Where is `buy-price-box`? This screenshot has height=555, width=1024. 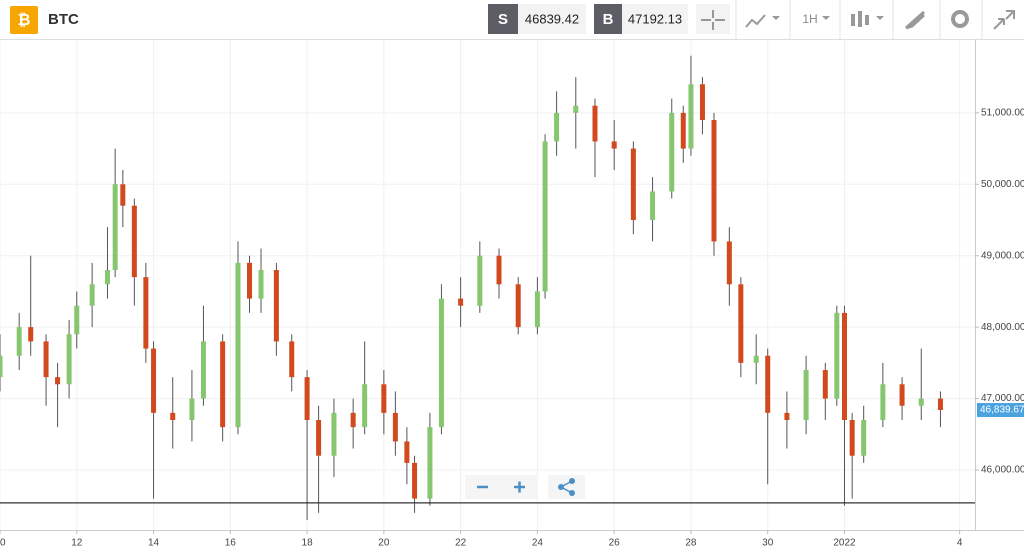 buy-price-box is located at coordinates (655, 19).